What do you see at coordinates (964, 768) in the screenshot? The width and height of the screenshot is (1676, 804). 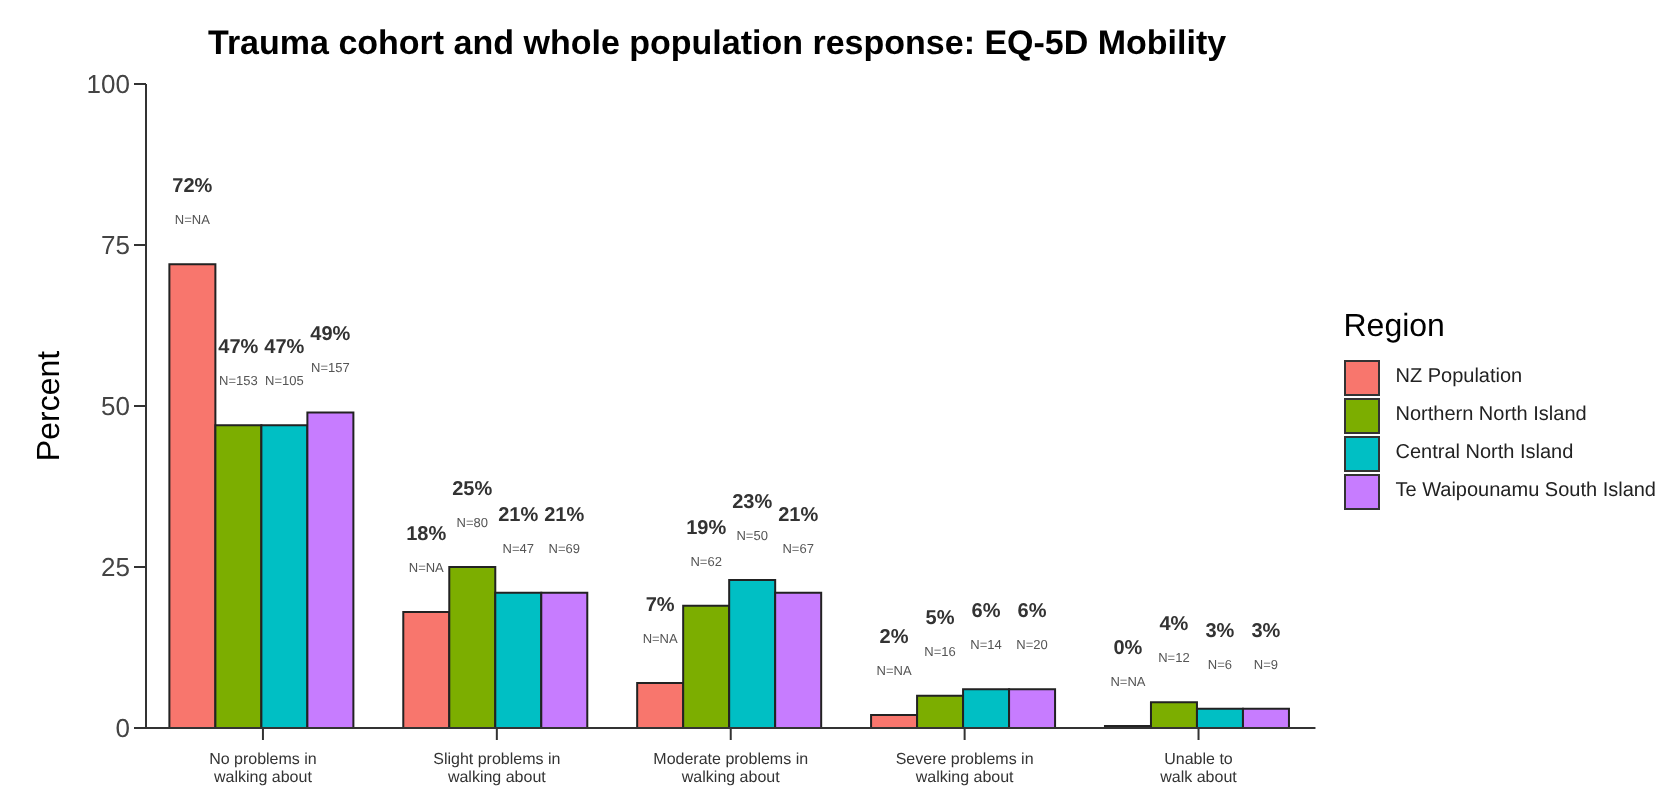 I see `x-tick-label: Severe problems in walking about` at bounding box center [964, 768].